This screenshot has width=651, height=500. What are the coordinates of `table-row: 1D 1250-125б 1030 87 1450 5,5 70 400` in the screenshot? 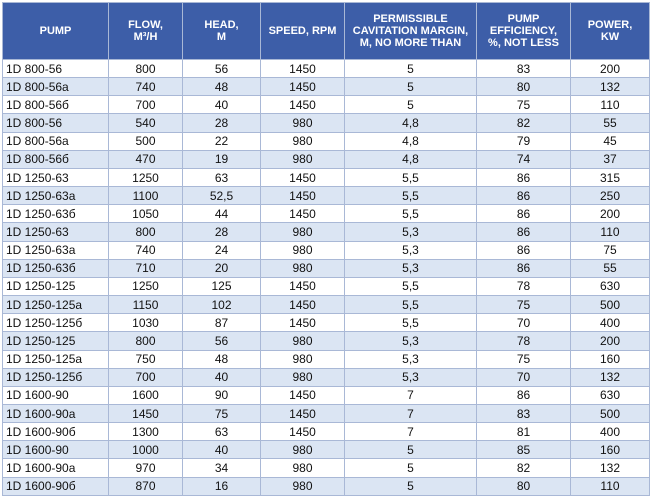 It's located at (326, 323).